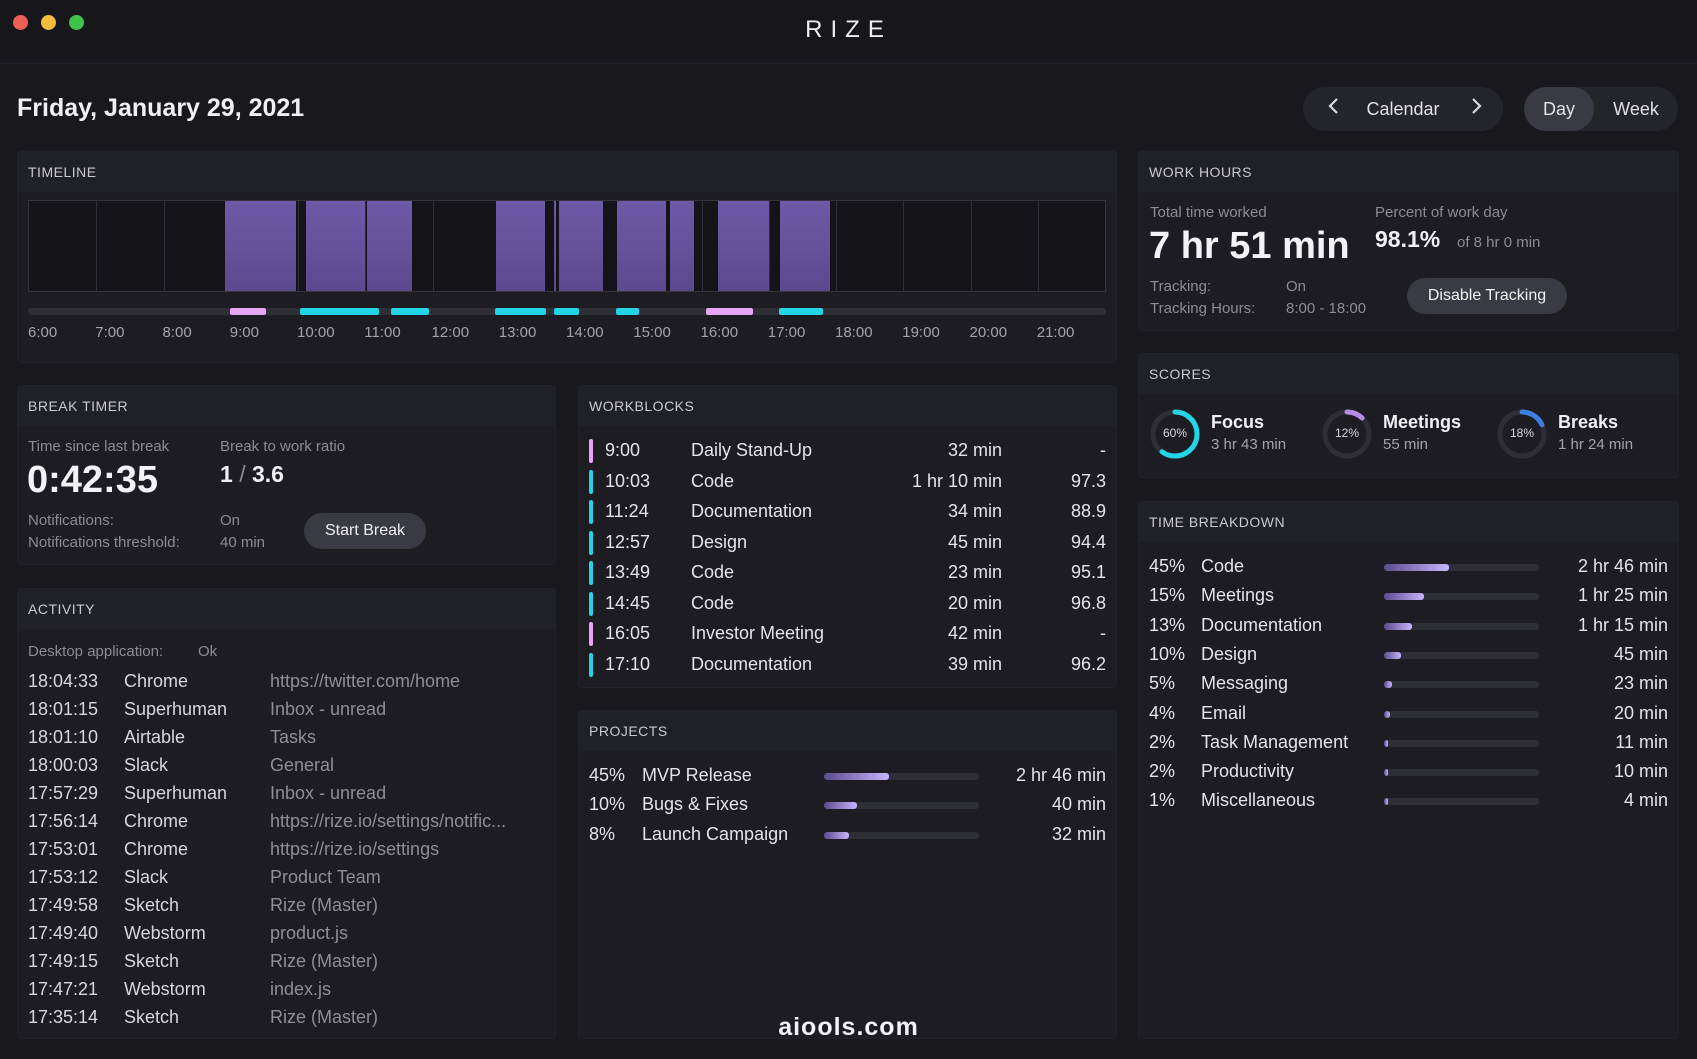 This screenshot has width=1697, height=1059. I want to click on activity-row: 17:49:40 Webstorm product.js, so click(286, 937).